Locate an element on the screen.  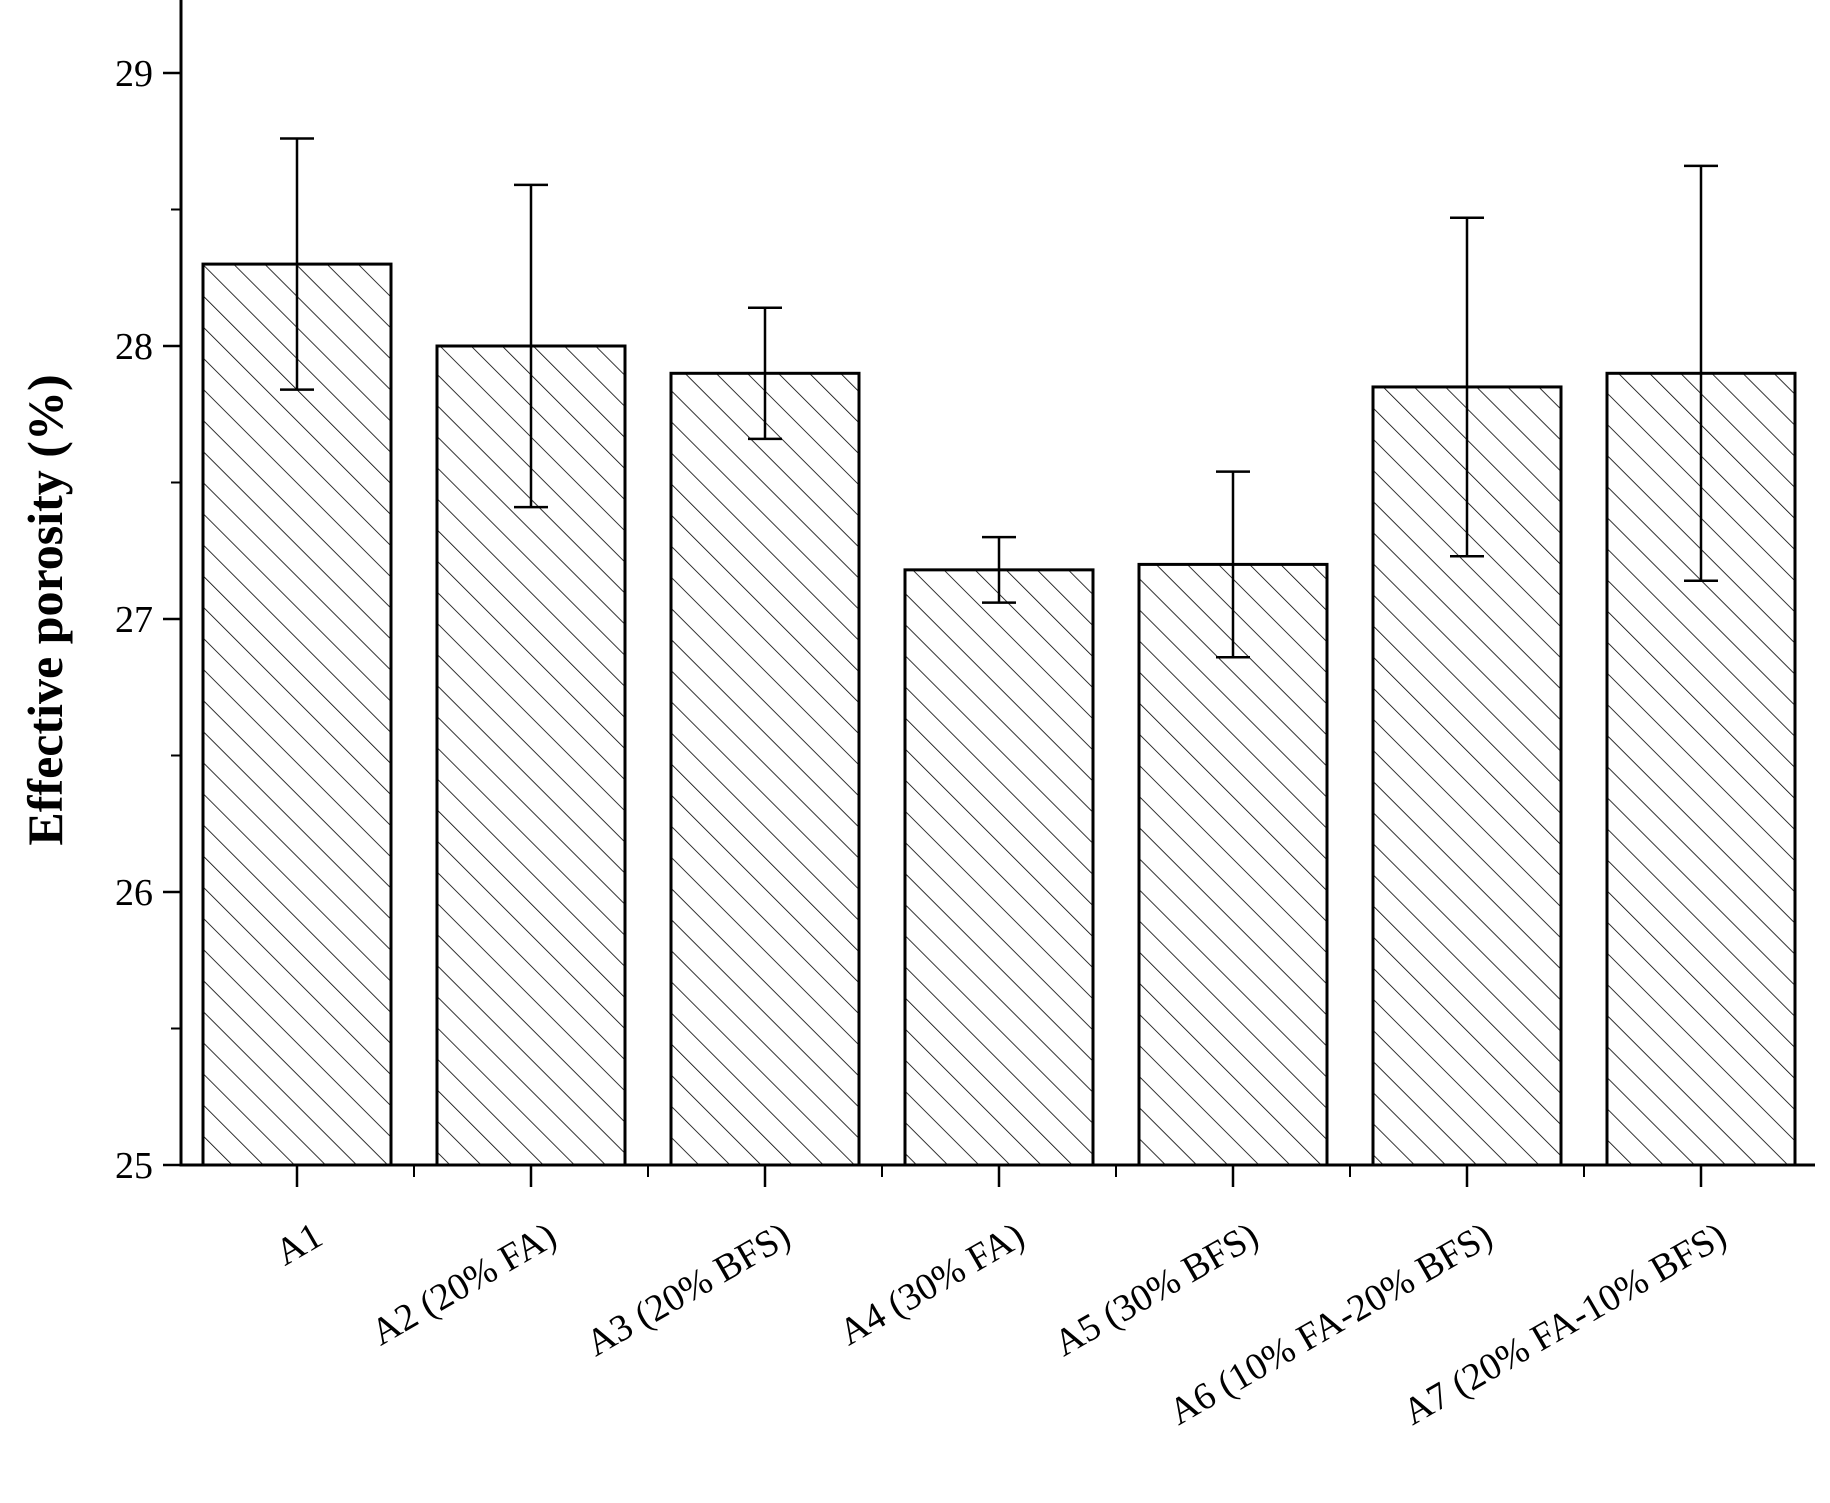
x-tick-label-4: A4 (30% FA) is located at coordinates (932, 1283).